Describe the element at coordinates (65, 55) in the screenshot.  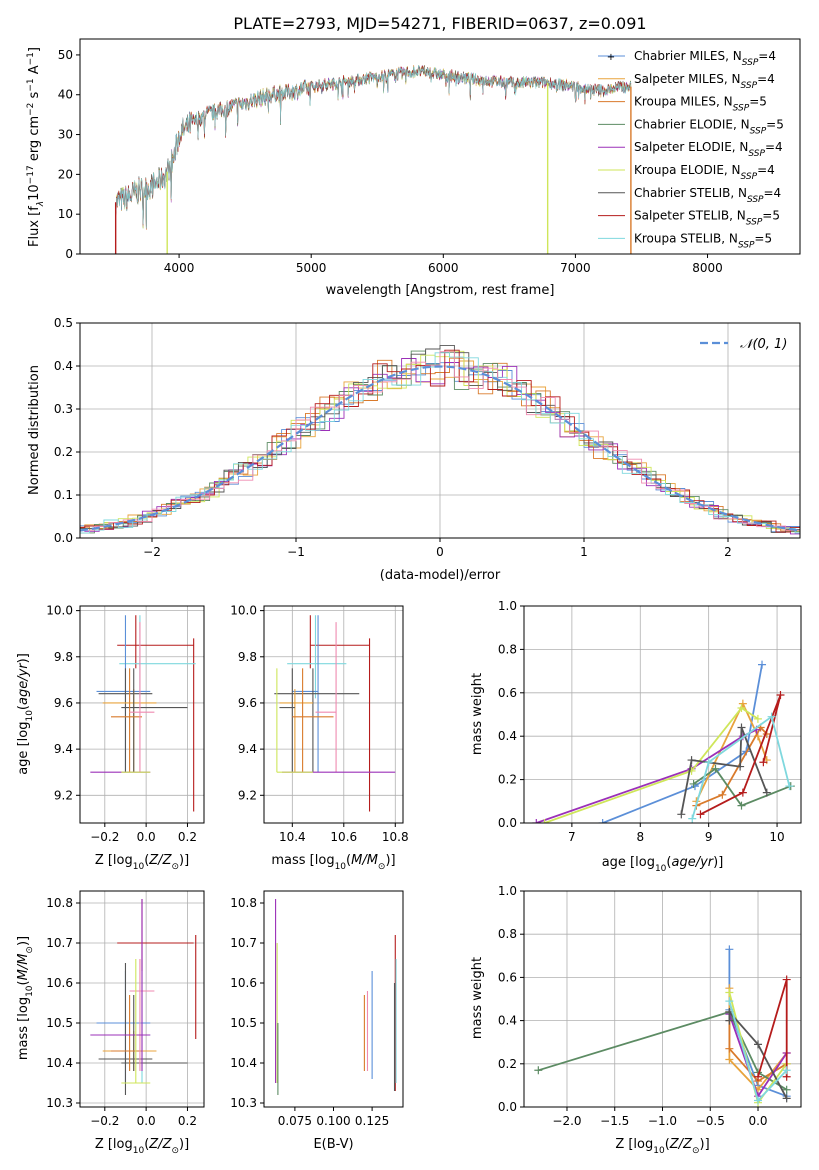
I see `ytick-label: 50` at that location.